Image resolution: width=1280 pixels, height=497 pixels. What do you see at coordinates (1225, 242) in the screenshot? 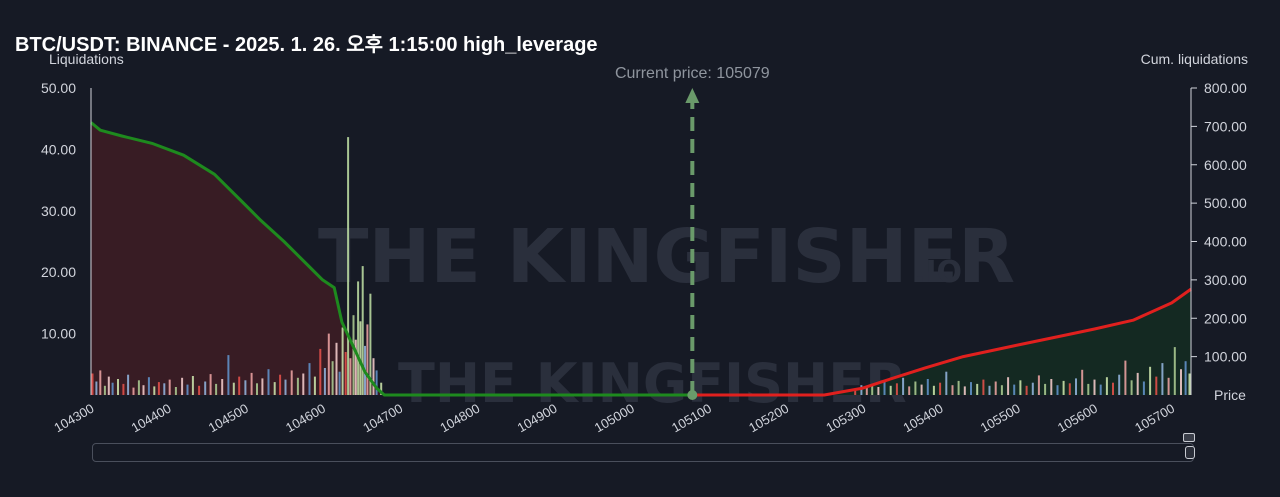
I see `y-right-tick-label: 400.00` at bounding box center [1225, 242].